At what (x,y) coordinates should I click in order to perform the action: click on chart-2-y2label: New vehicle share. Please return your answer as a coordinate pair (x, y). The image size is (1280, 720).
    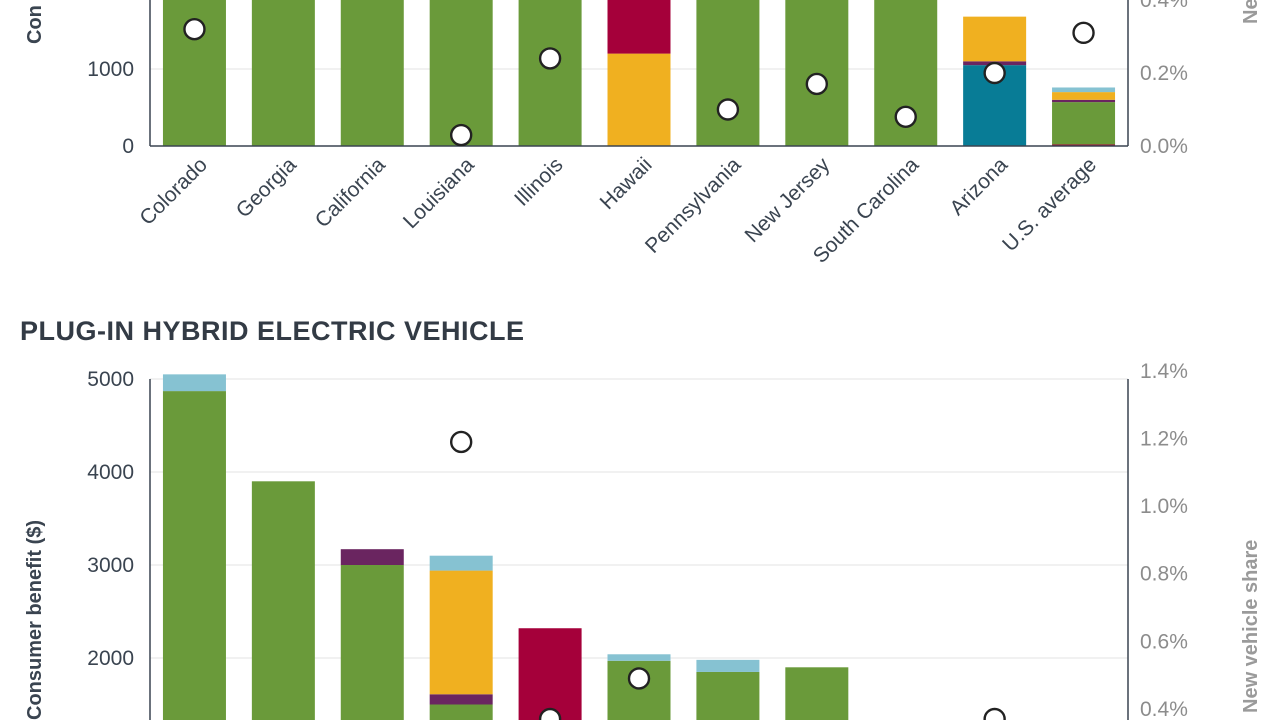
    Looking at the image, I should click on (1251, 626).